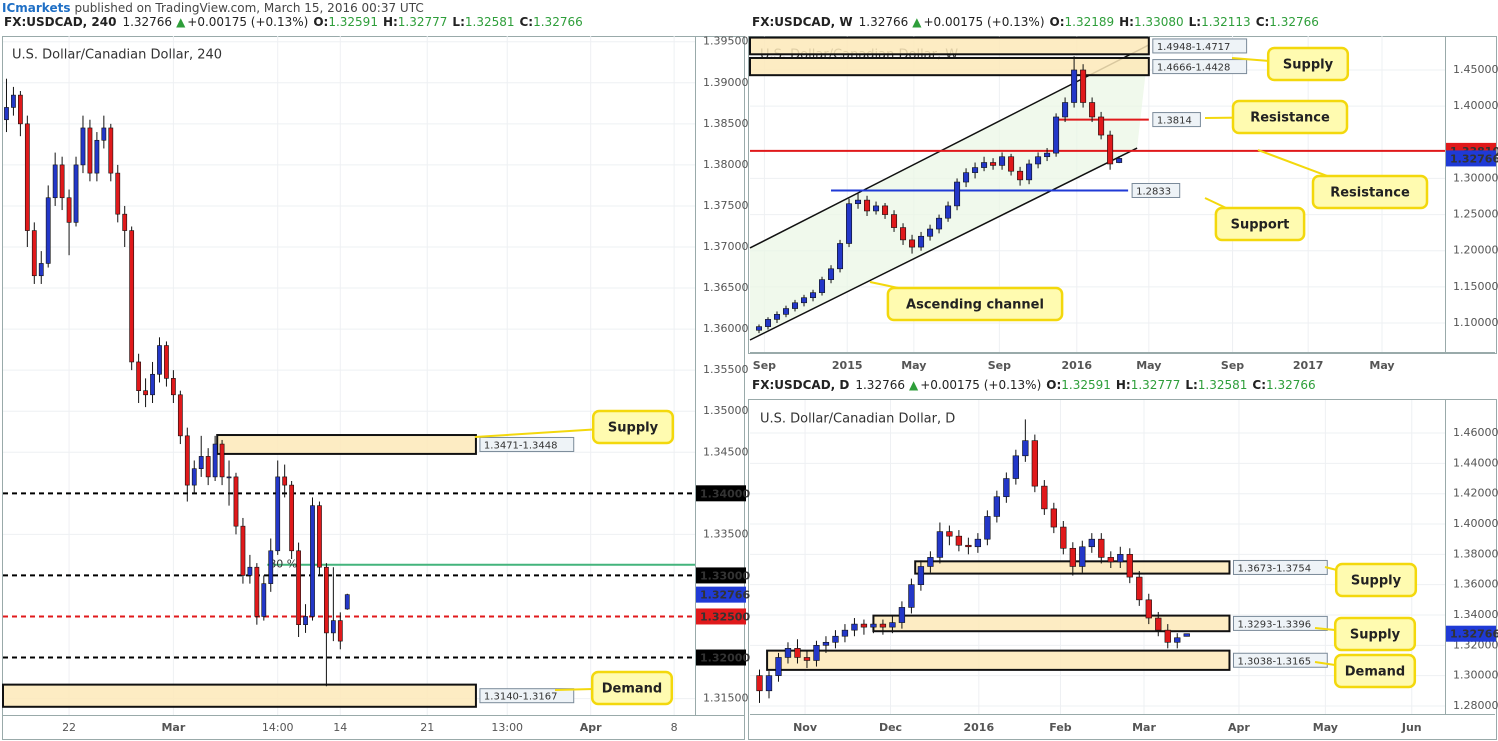 The width and height of the screenshot is (1498, 741). I want to click on last-price: 1.32766, so click(147, 22).